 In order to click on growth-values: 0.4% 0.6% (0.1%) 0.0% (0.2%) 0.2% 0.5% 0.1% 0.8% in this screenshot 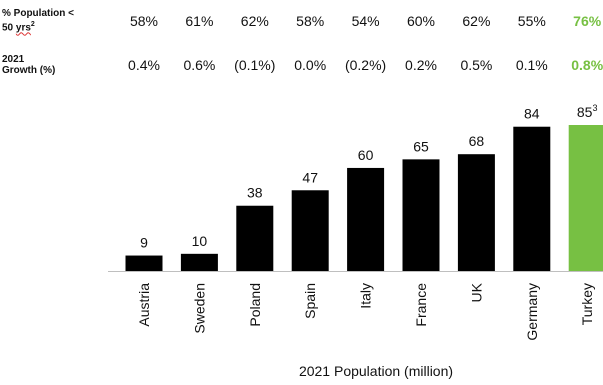, I will do `click(365, 65)`.